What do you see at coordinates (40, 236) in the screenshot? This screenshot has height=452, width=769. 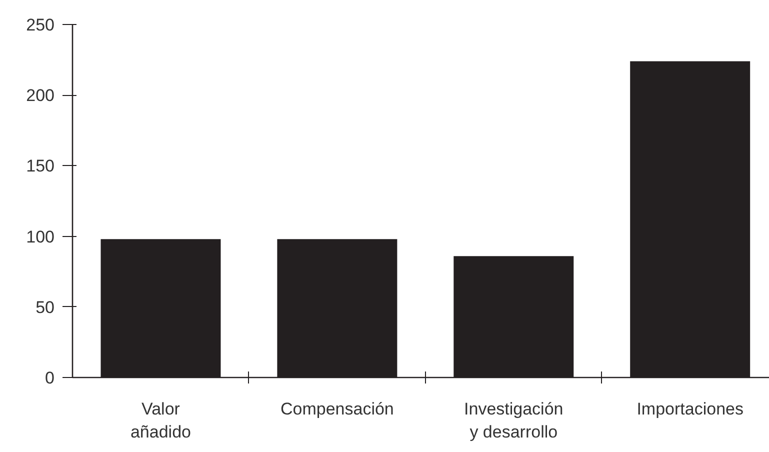 I see `y-tick-label: 100` at bounding box center [40, 236].